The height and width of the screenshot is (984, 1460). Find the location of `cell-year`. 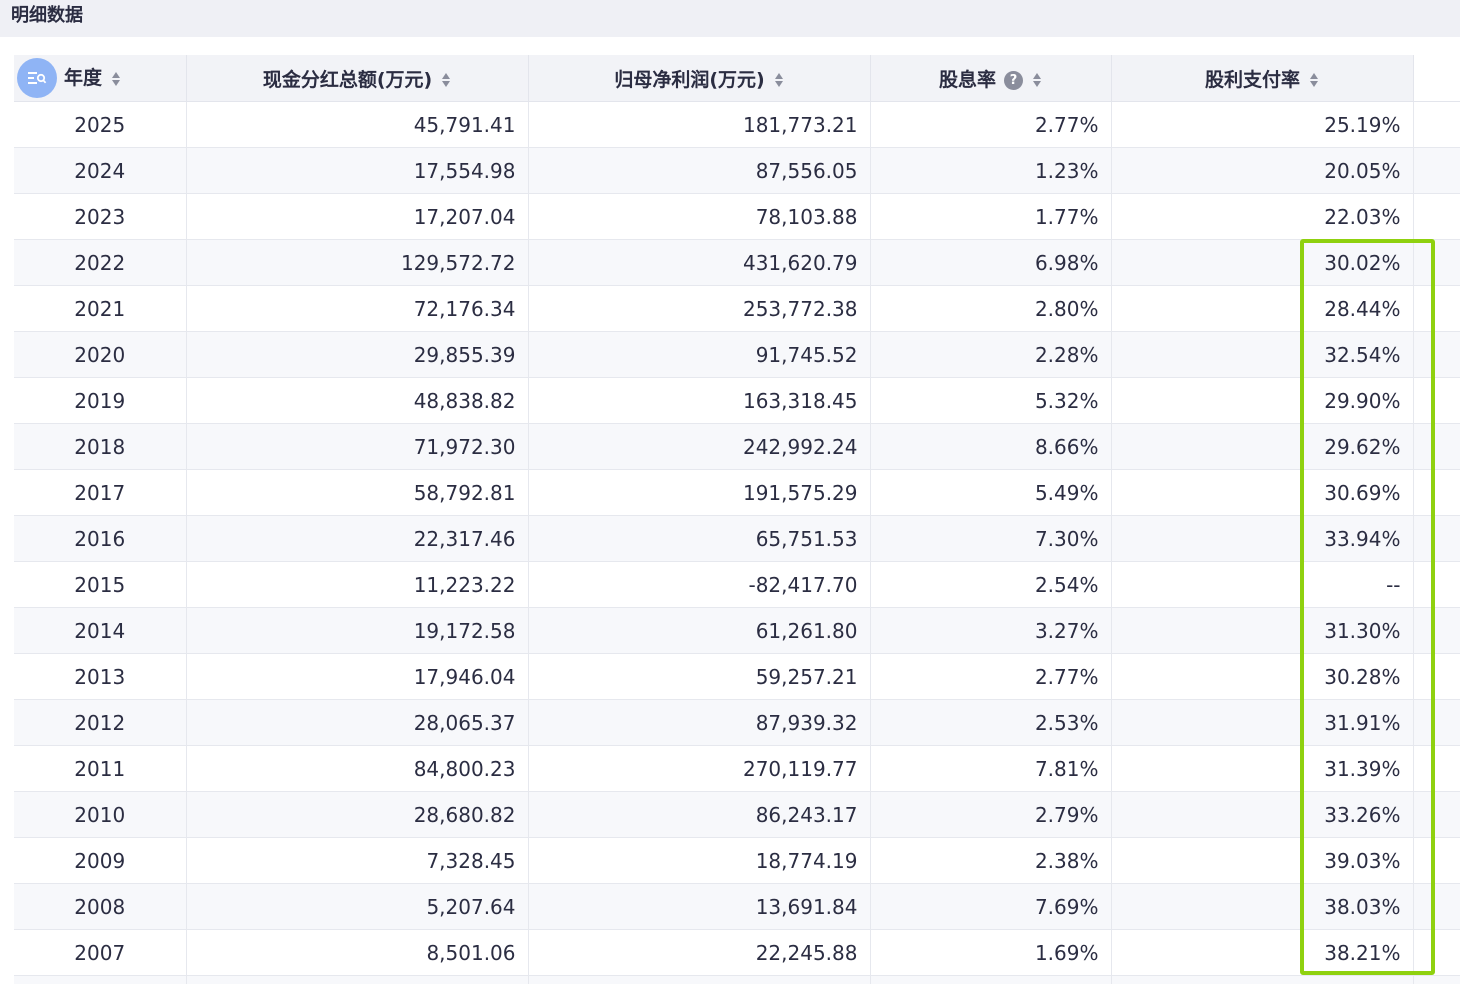

cell-year is located at coordinates (100, 979).